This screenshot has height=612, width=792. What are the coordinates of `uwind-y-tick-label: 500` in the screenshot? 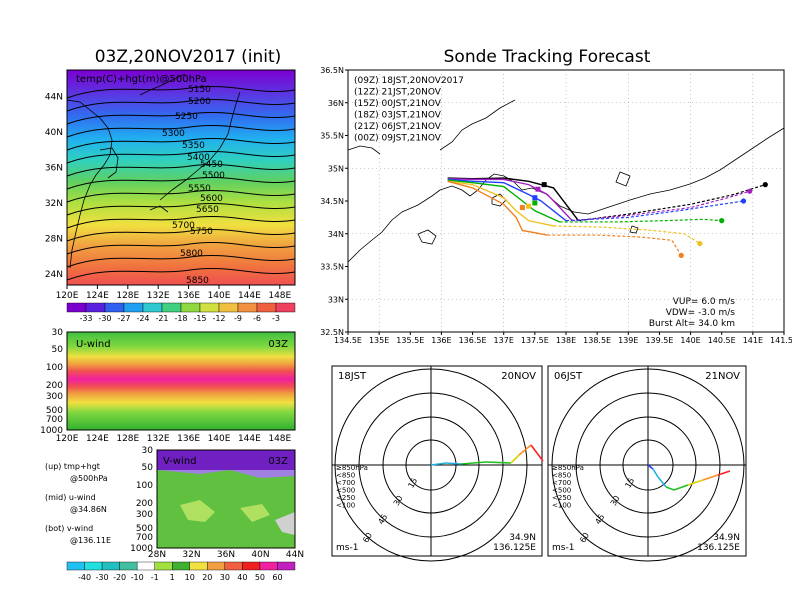 It's located at (54, 411).